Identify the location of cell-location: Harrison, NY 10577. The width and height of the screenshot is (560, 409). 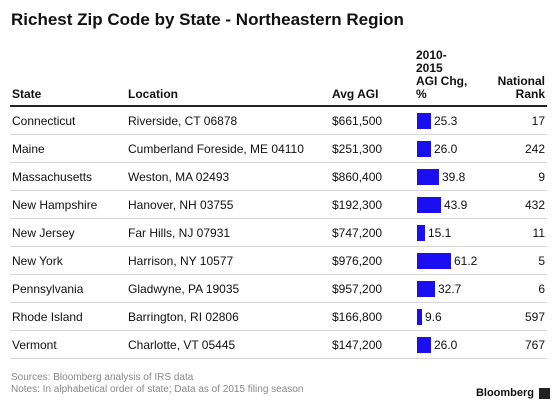
(181, 261).